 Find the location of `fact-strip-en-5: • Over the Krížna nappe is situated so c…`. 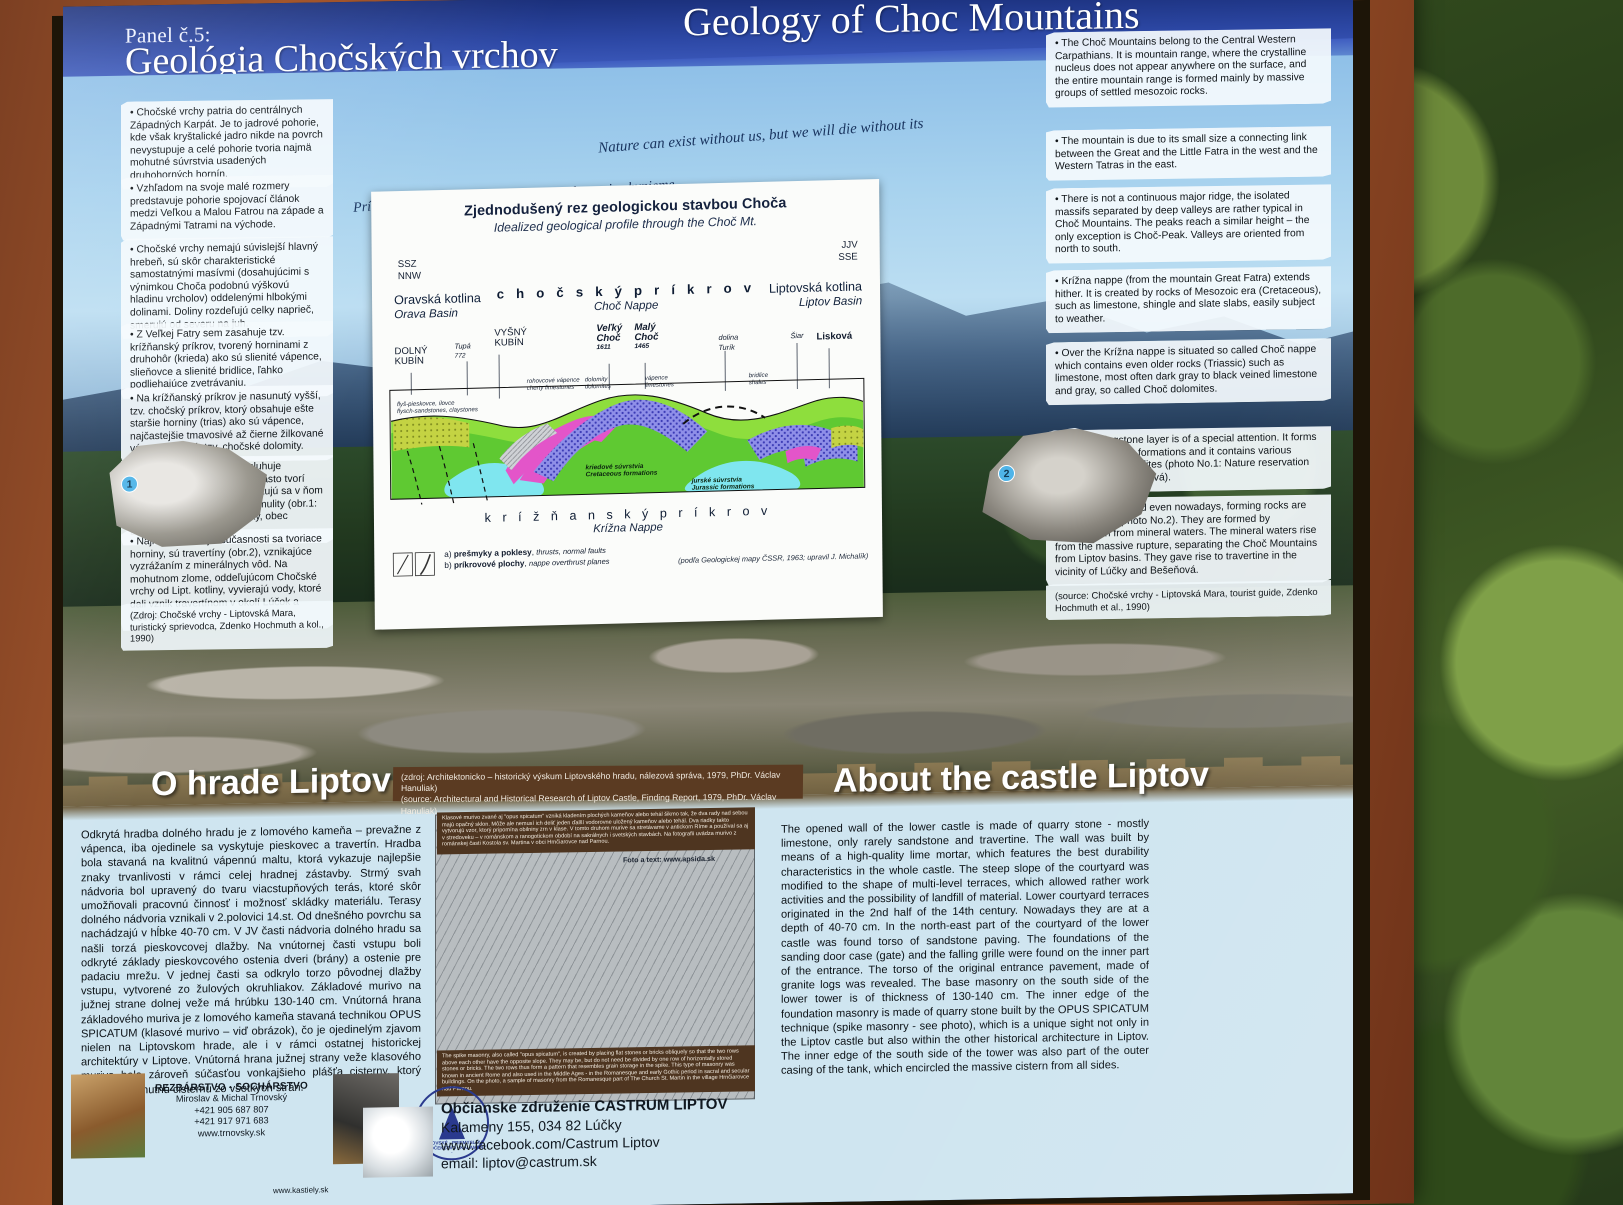

fact-strip-en-5: • Over the Krížna nappe is situated so c… is located at coordinates (1188, 372).